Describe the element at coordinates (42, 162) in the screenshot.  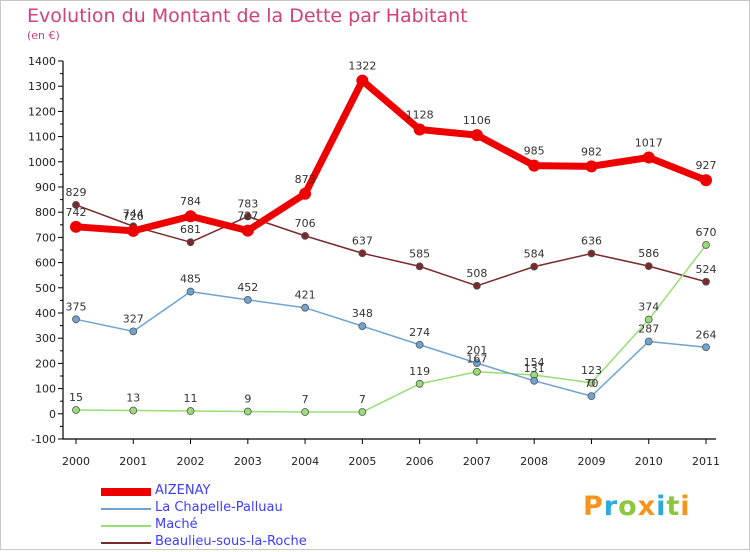
I see `y-tick-label: 1000` at that location.